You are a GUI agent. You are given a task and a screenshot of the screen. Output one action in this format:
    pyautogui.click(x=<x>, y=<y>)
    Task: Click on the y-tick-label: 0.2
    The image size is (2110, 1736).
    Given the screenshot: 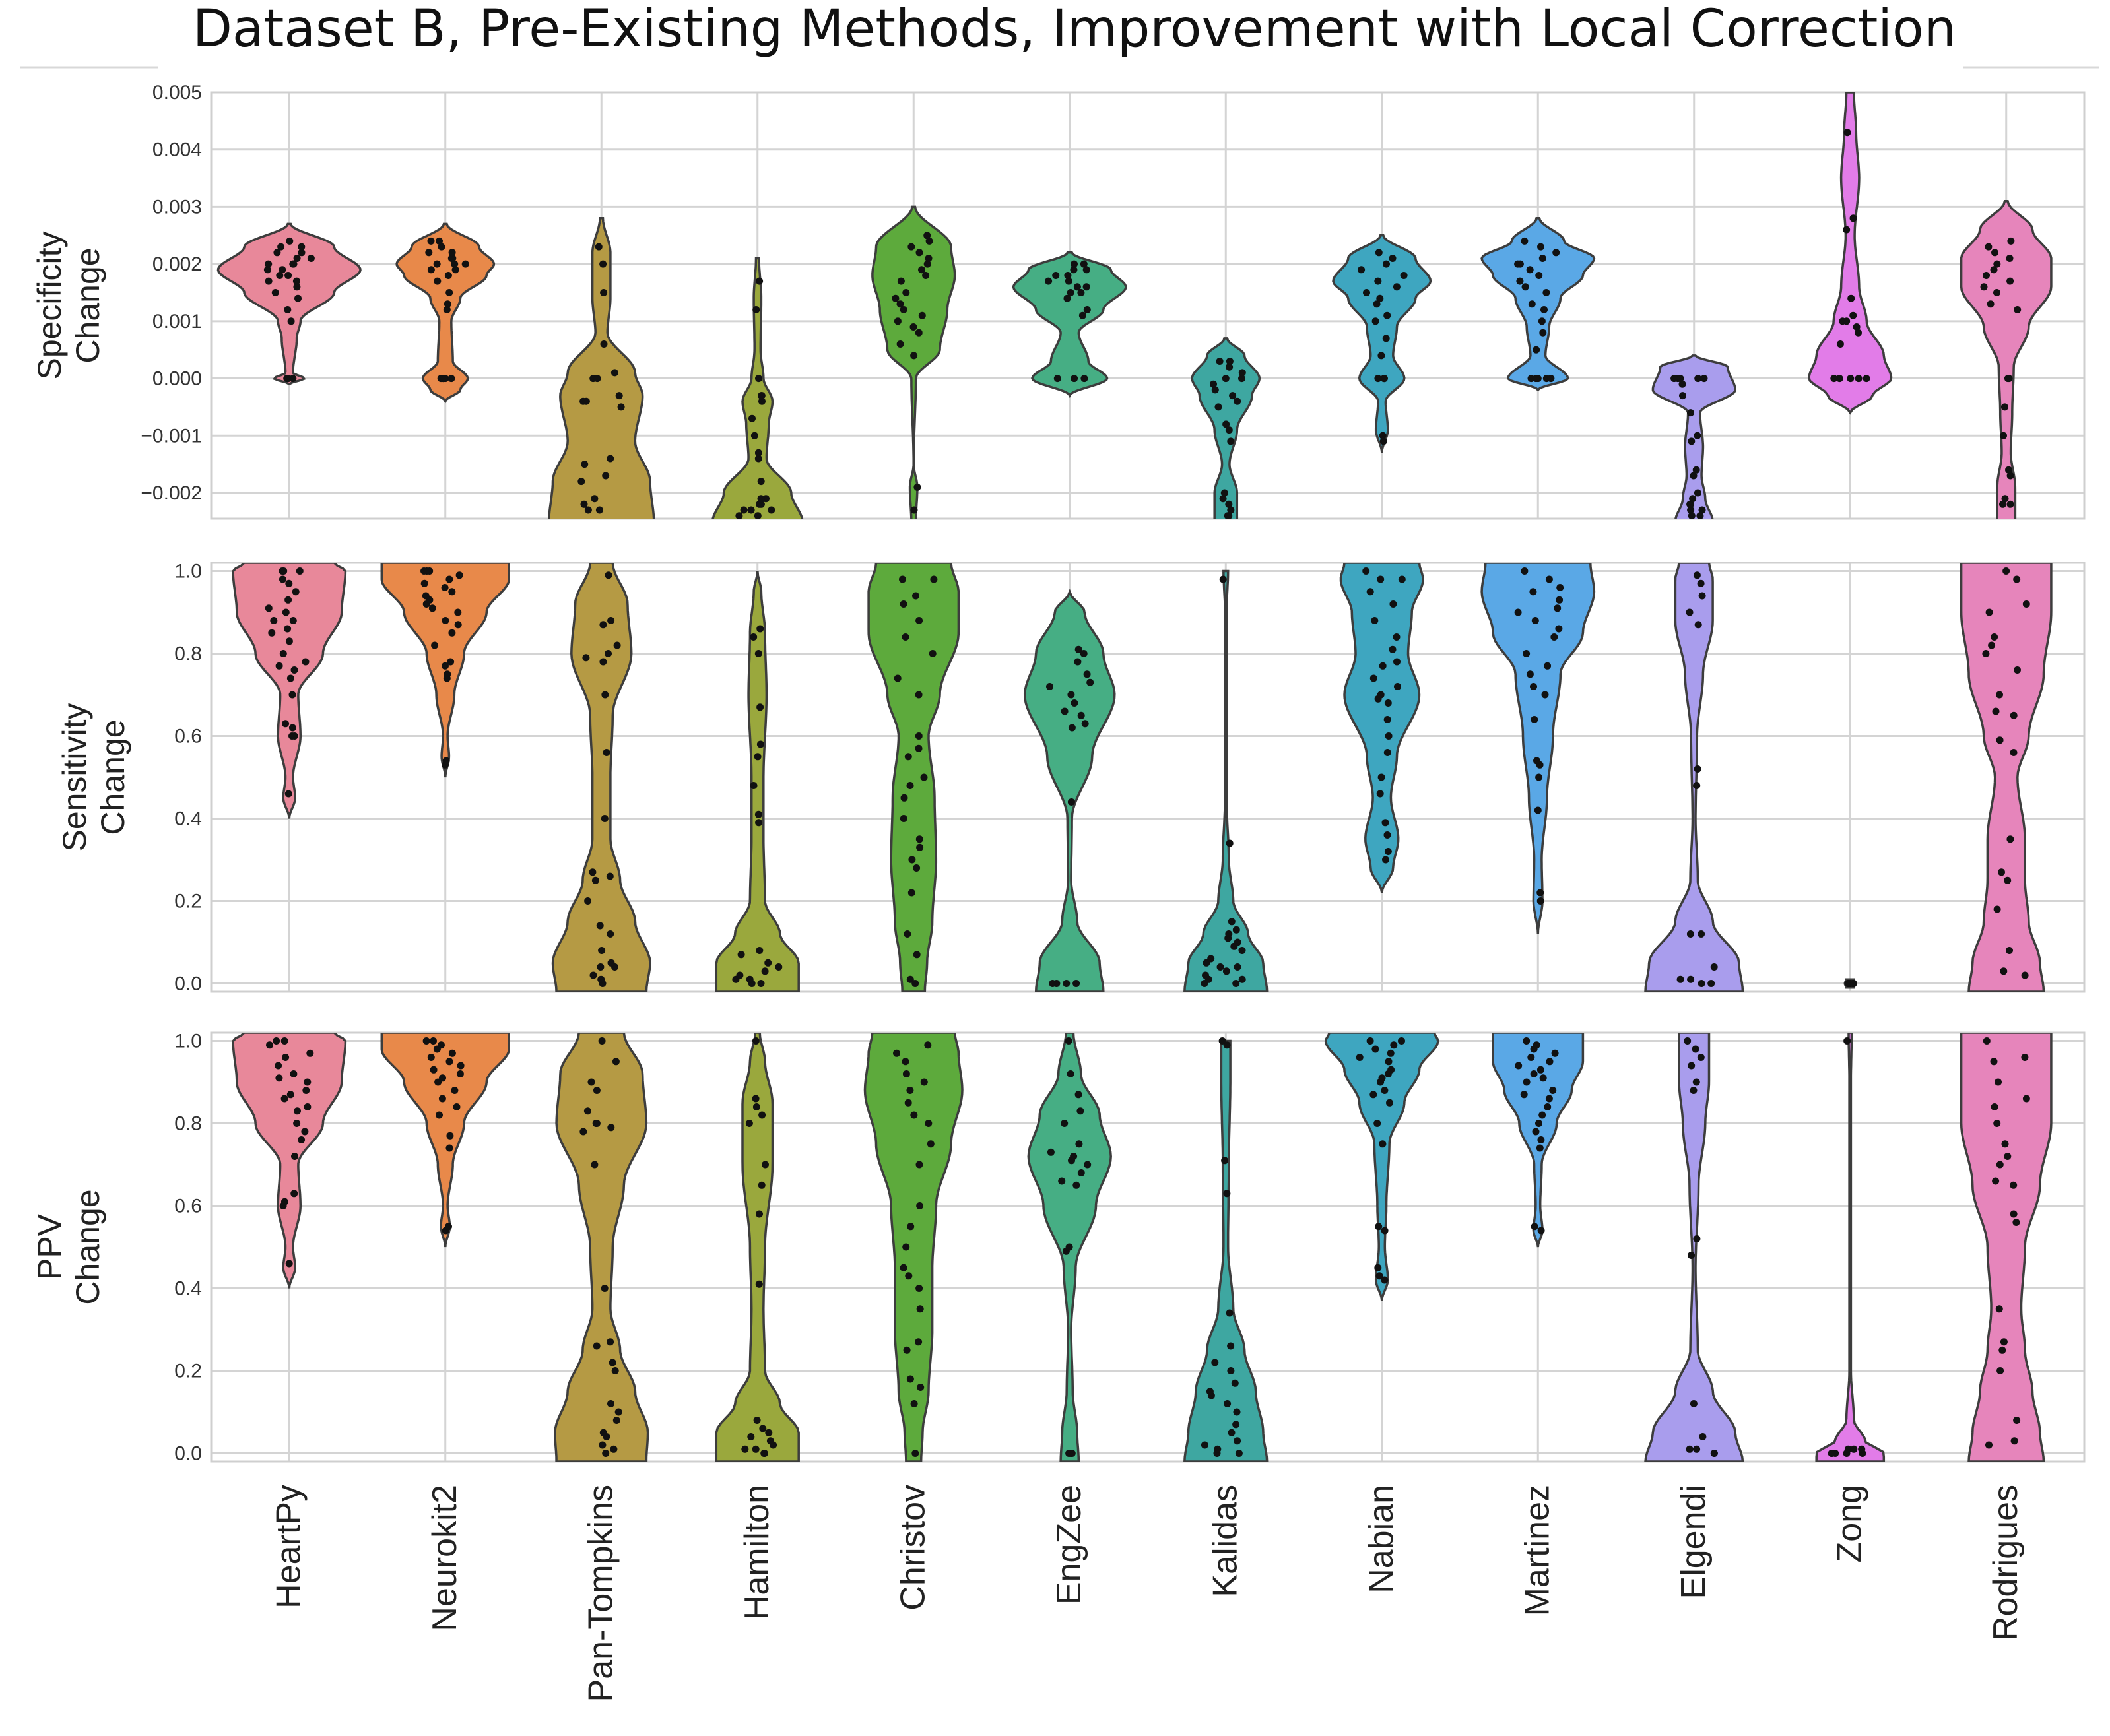 What is the action you would take?
    pyautogui.click(x=188, y=902)
    